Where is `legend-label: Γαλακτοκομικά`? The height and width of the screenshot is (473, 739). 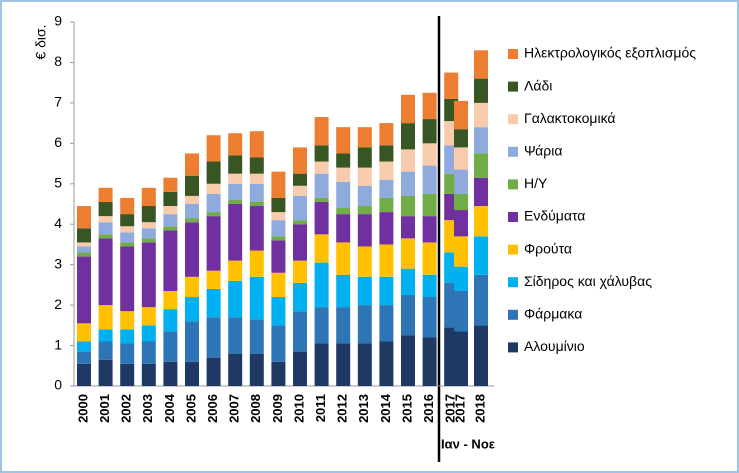 legend-label: Γαλακτοκομικά is located at coordinates (570, 118).